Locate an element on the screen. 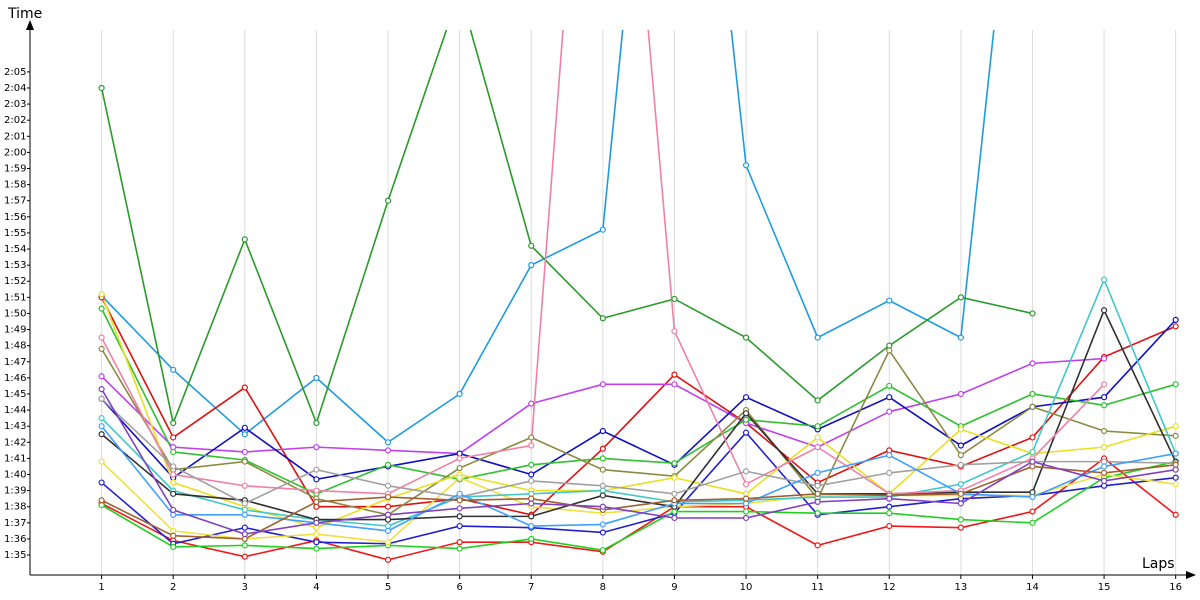 The image size is (1200, 600). y-tick-label: 1:38 is located at coordinates (15, 507).